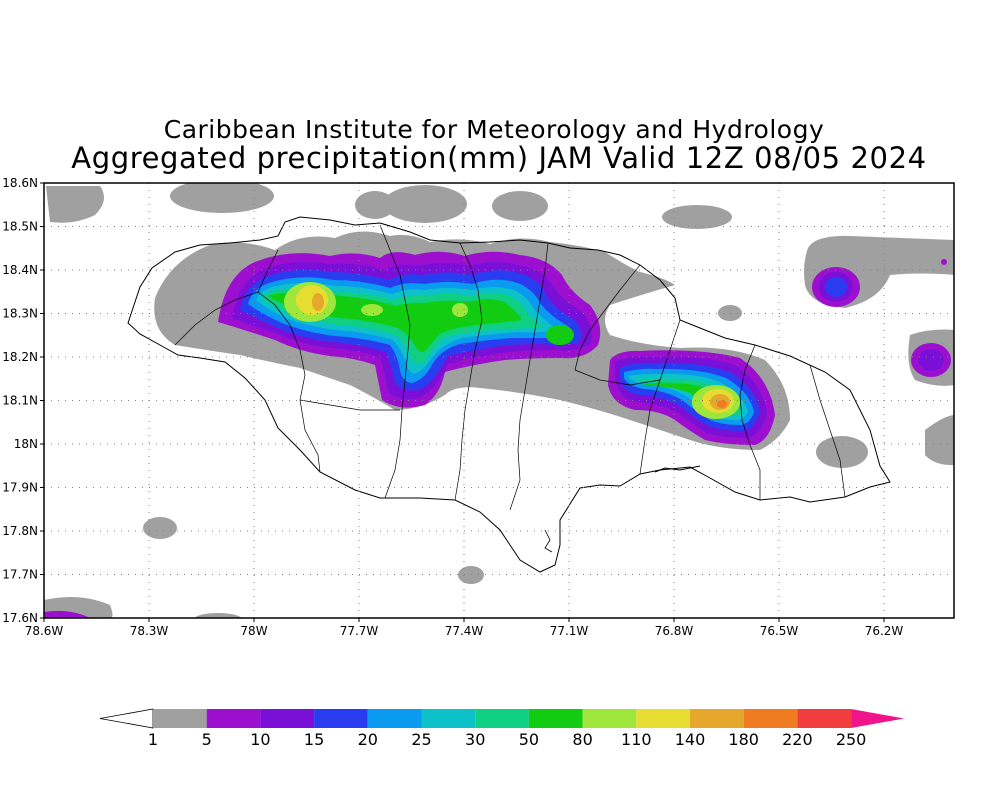  What do you see at coordinates (20, 270) in the screenshot?
I see `lat-tick-label: 18.4N` at bounding box center [20, 270].